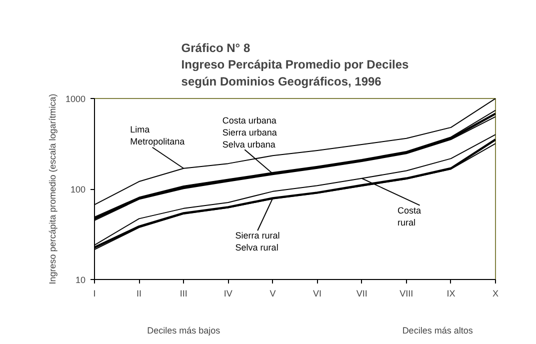  I want to click on y-tick-label: 10, so click(80, 280).